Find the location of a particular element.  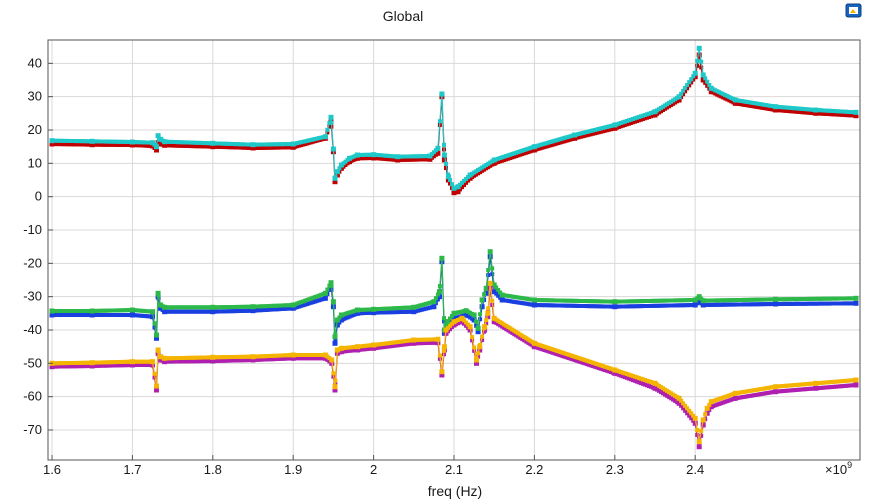

image-export-button is located at coordinates (854, 11).